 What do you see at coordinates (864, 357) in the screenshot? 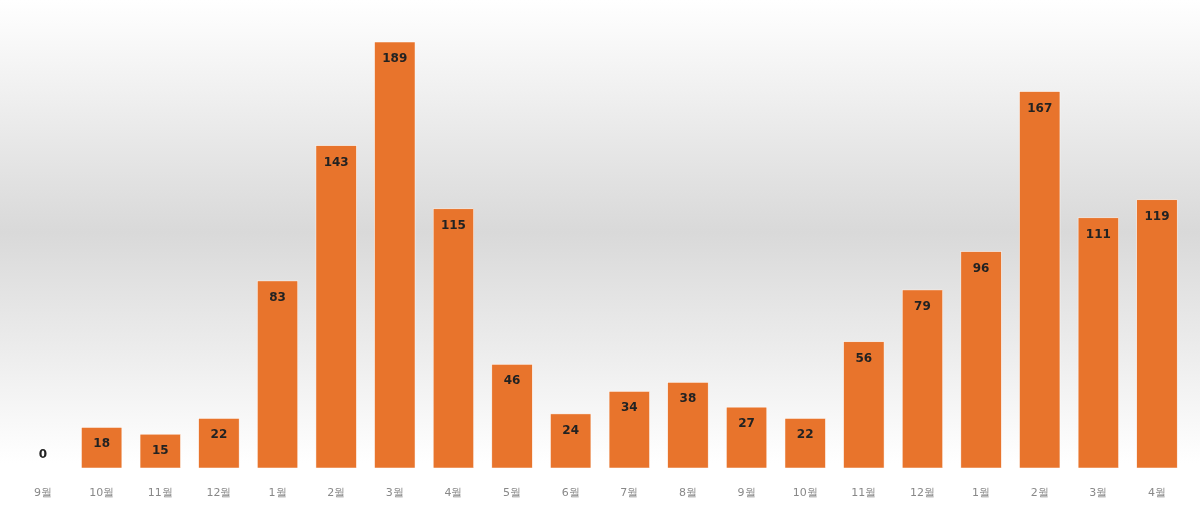
I see `data-label: 56` at bounding box center [864, 357].